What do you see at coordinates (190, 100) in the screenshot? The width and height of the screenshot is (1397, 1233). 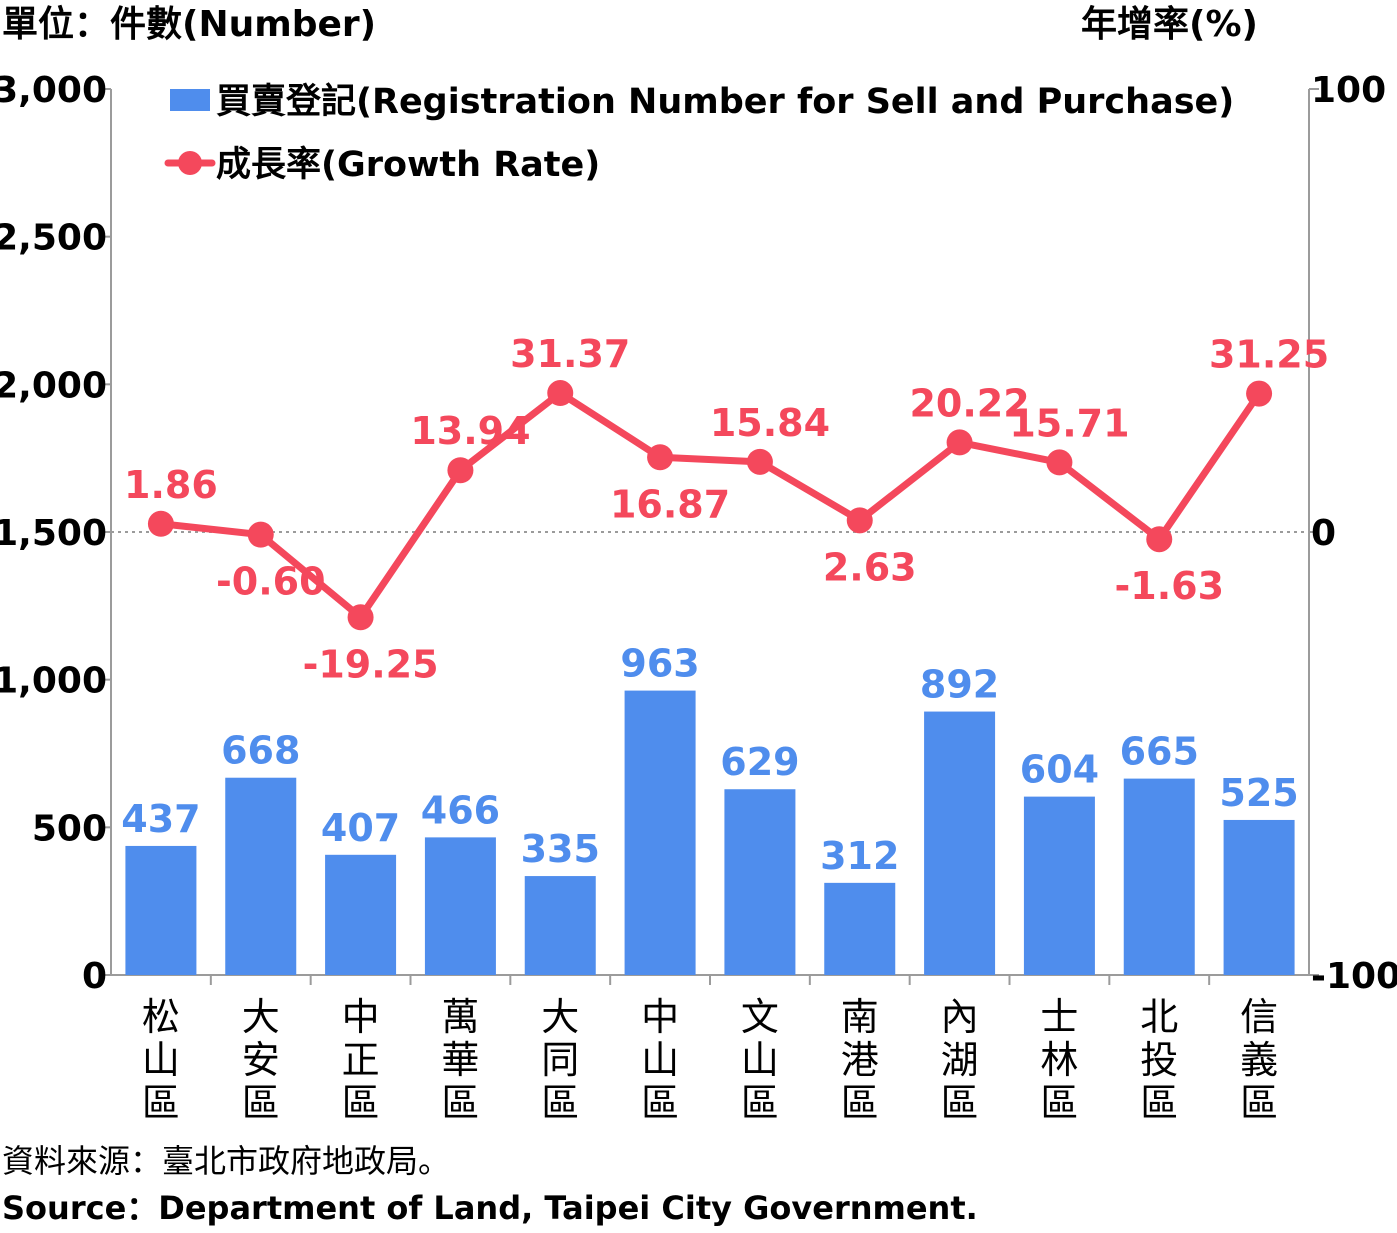 I see `legend-bar-swatch` at bounding box center [190, 100].